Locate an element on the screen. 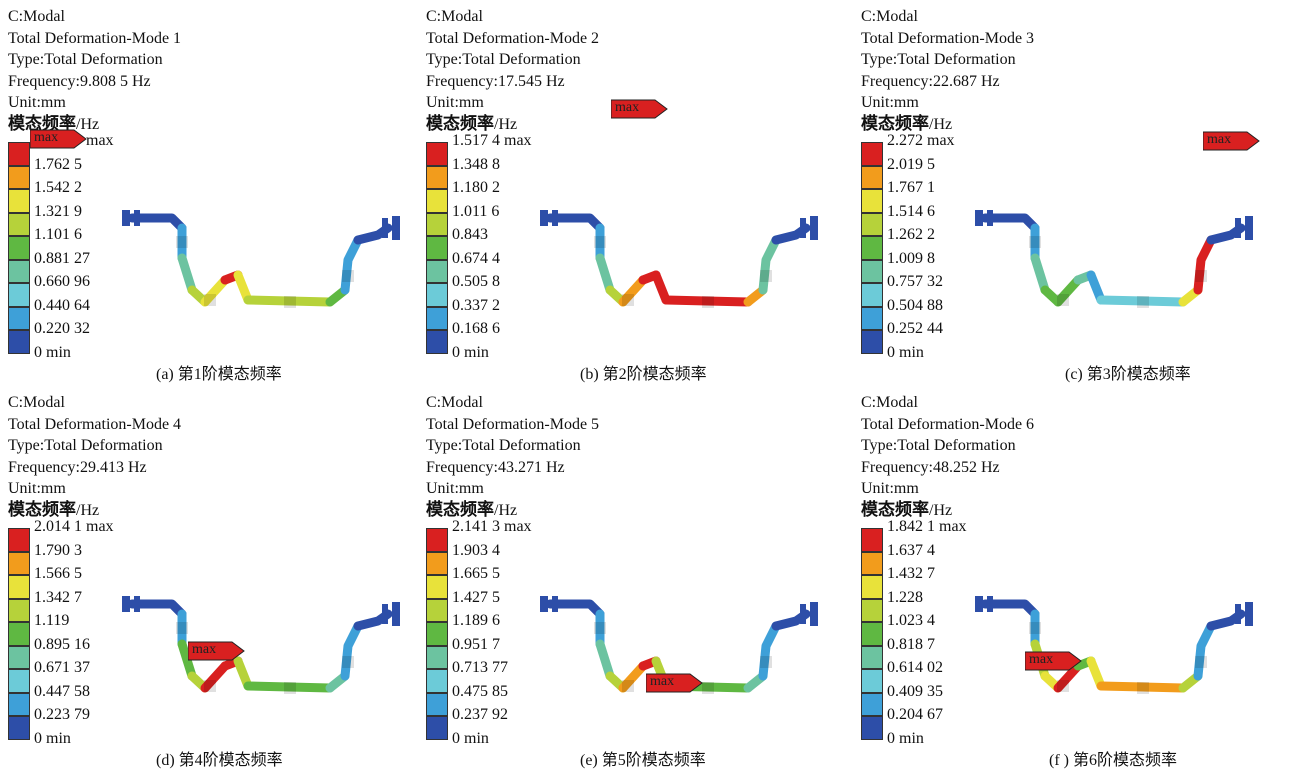 The width and height of the screenshot is (1291, 772). legend-tick-label: 0.223 79 is located at coordinates (62, 714).